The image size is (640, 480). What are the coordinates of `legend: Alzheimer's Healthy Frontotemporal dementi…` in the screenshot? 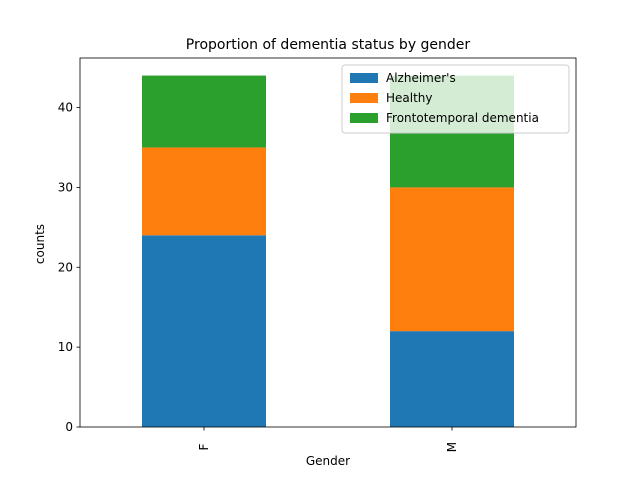 It's located at (455, 99).